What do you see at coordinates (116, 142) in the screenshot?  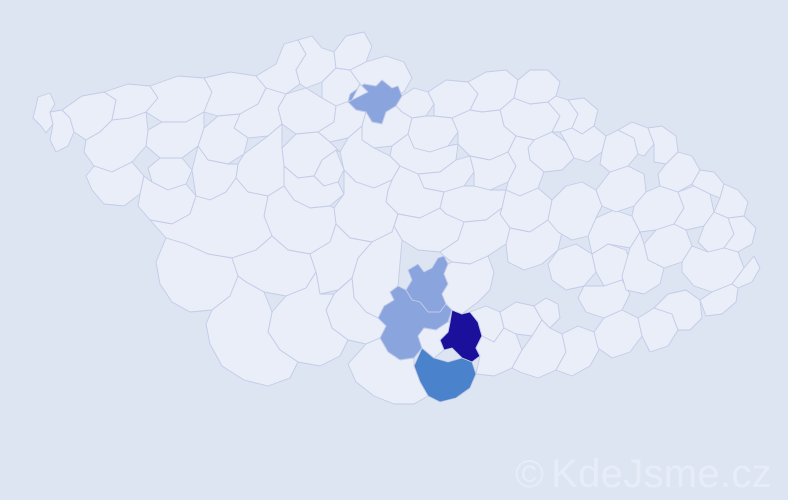 I see `district-tachov` at bounding box center [116, 142].